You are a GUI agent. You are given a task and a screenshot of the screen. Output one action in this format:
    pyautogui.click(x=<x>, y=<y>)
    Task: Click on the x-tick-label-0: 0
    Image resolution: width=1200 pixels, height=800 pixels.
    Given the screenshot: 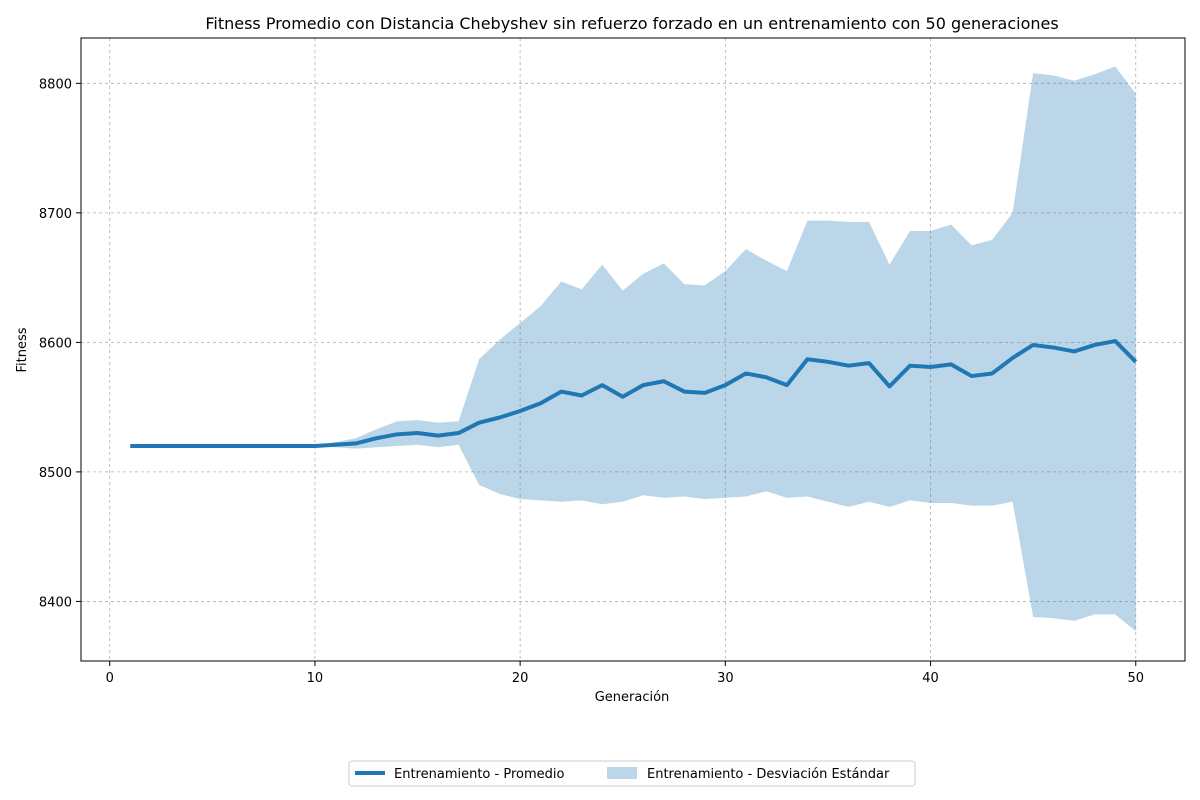 What is the action you would take?
    pyautogui.click(x=110, y=678)
    